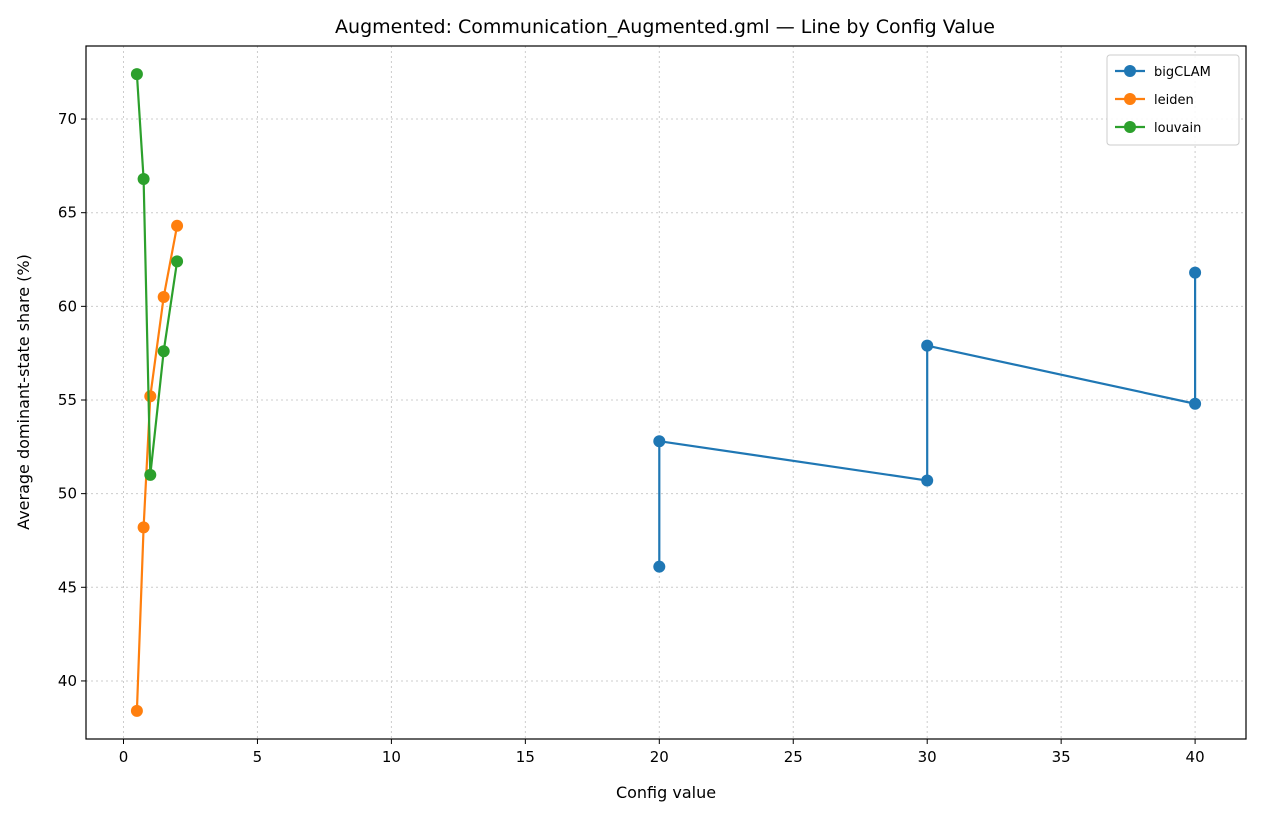 This screenshot has width=1262, height=817. I want to click on x-tick-label: 20, so click(659, 757).